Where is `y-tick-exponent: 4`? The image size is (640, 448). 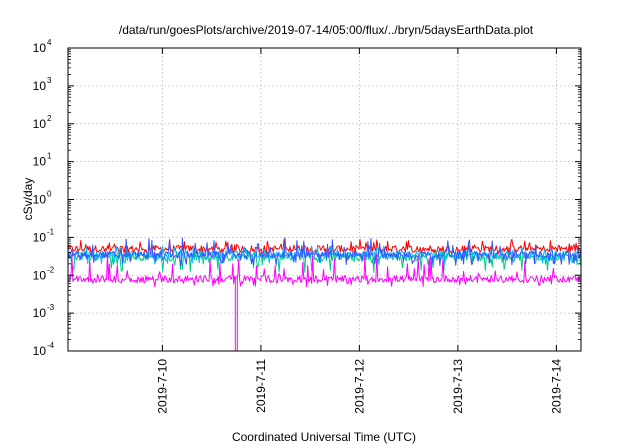 y-tick-exponent: 4 is located at coordinates (49, 42).